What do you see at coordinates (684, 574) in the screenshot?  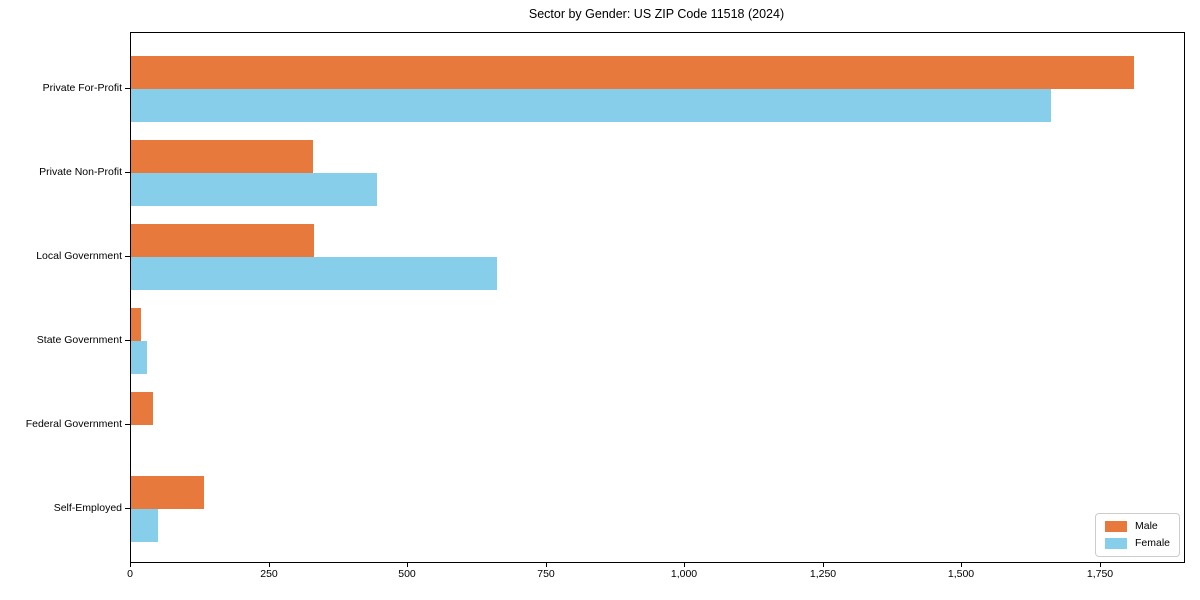 I see `x-axis-tick-label: 1,000` at bounding box center [684, 574].